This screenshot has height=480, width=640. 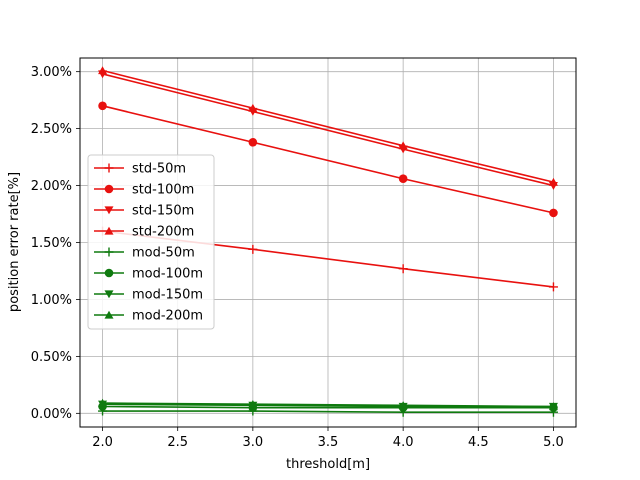 What do you see at coordinates (51, 243) in the screenshot?
I see `y-tick-label: 1.50%` at bounding box center [51, 243].